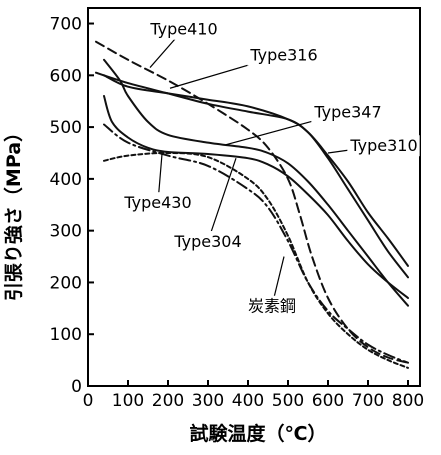 The width and height of the screenshot is (441, 455). What do you see at coordinates (66, 128) in the screenshot?
I see `y-tick-label: 500` at bounding box center [66, 128].